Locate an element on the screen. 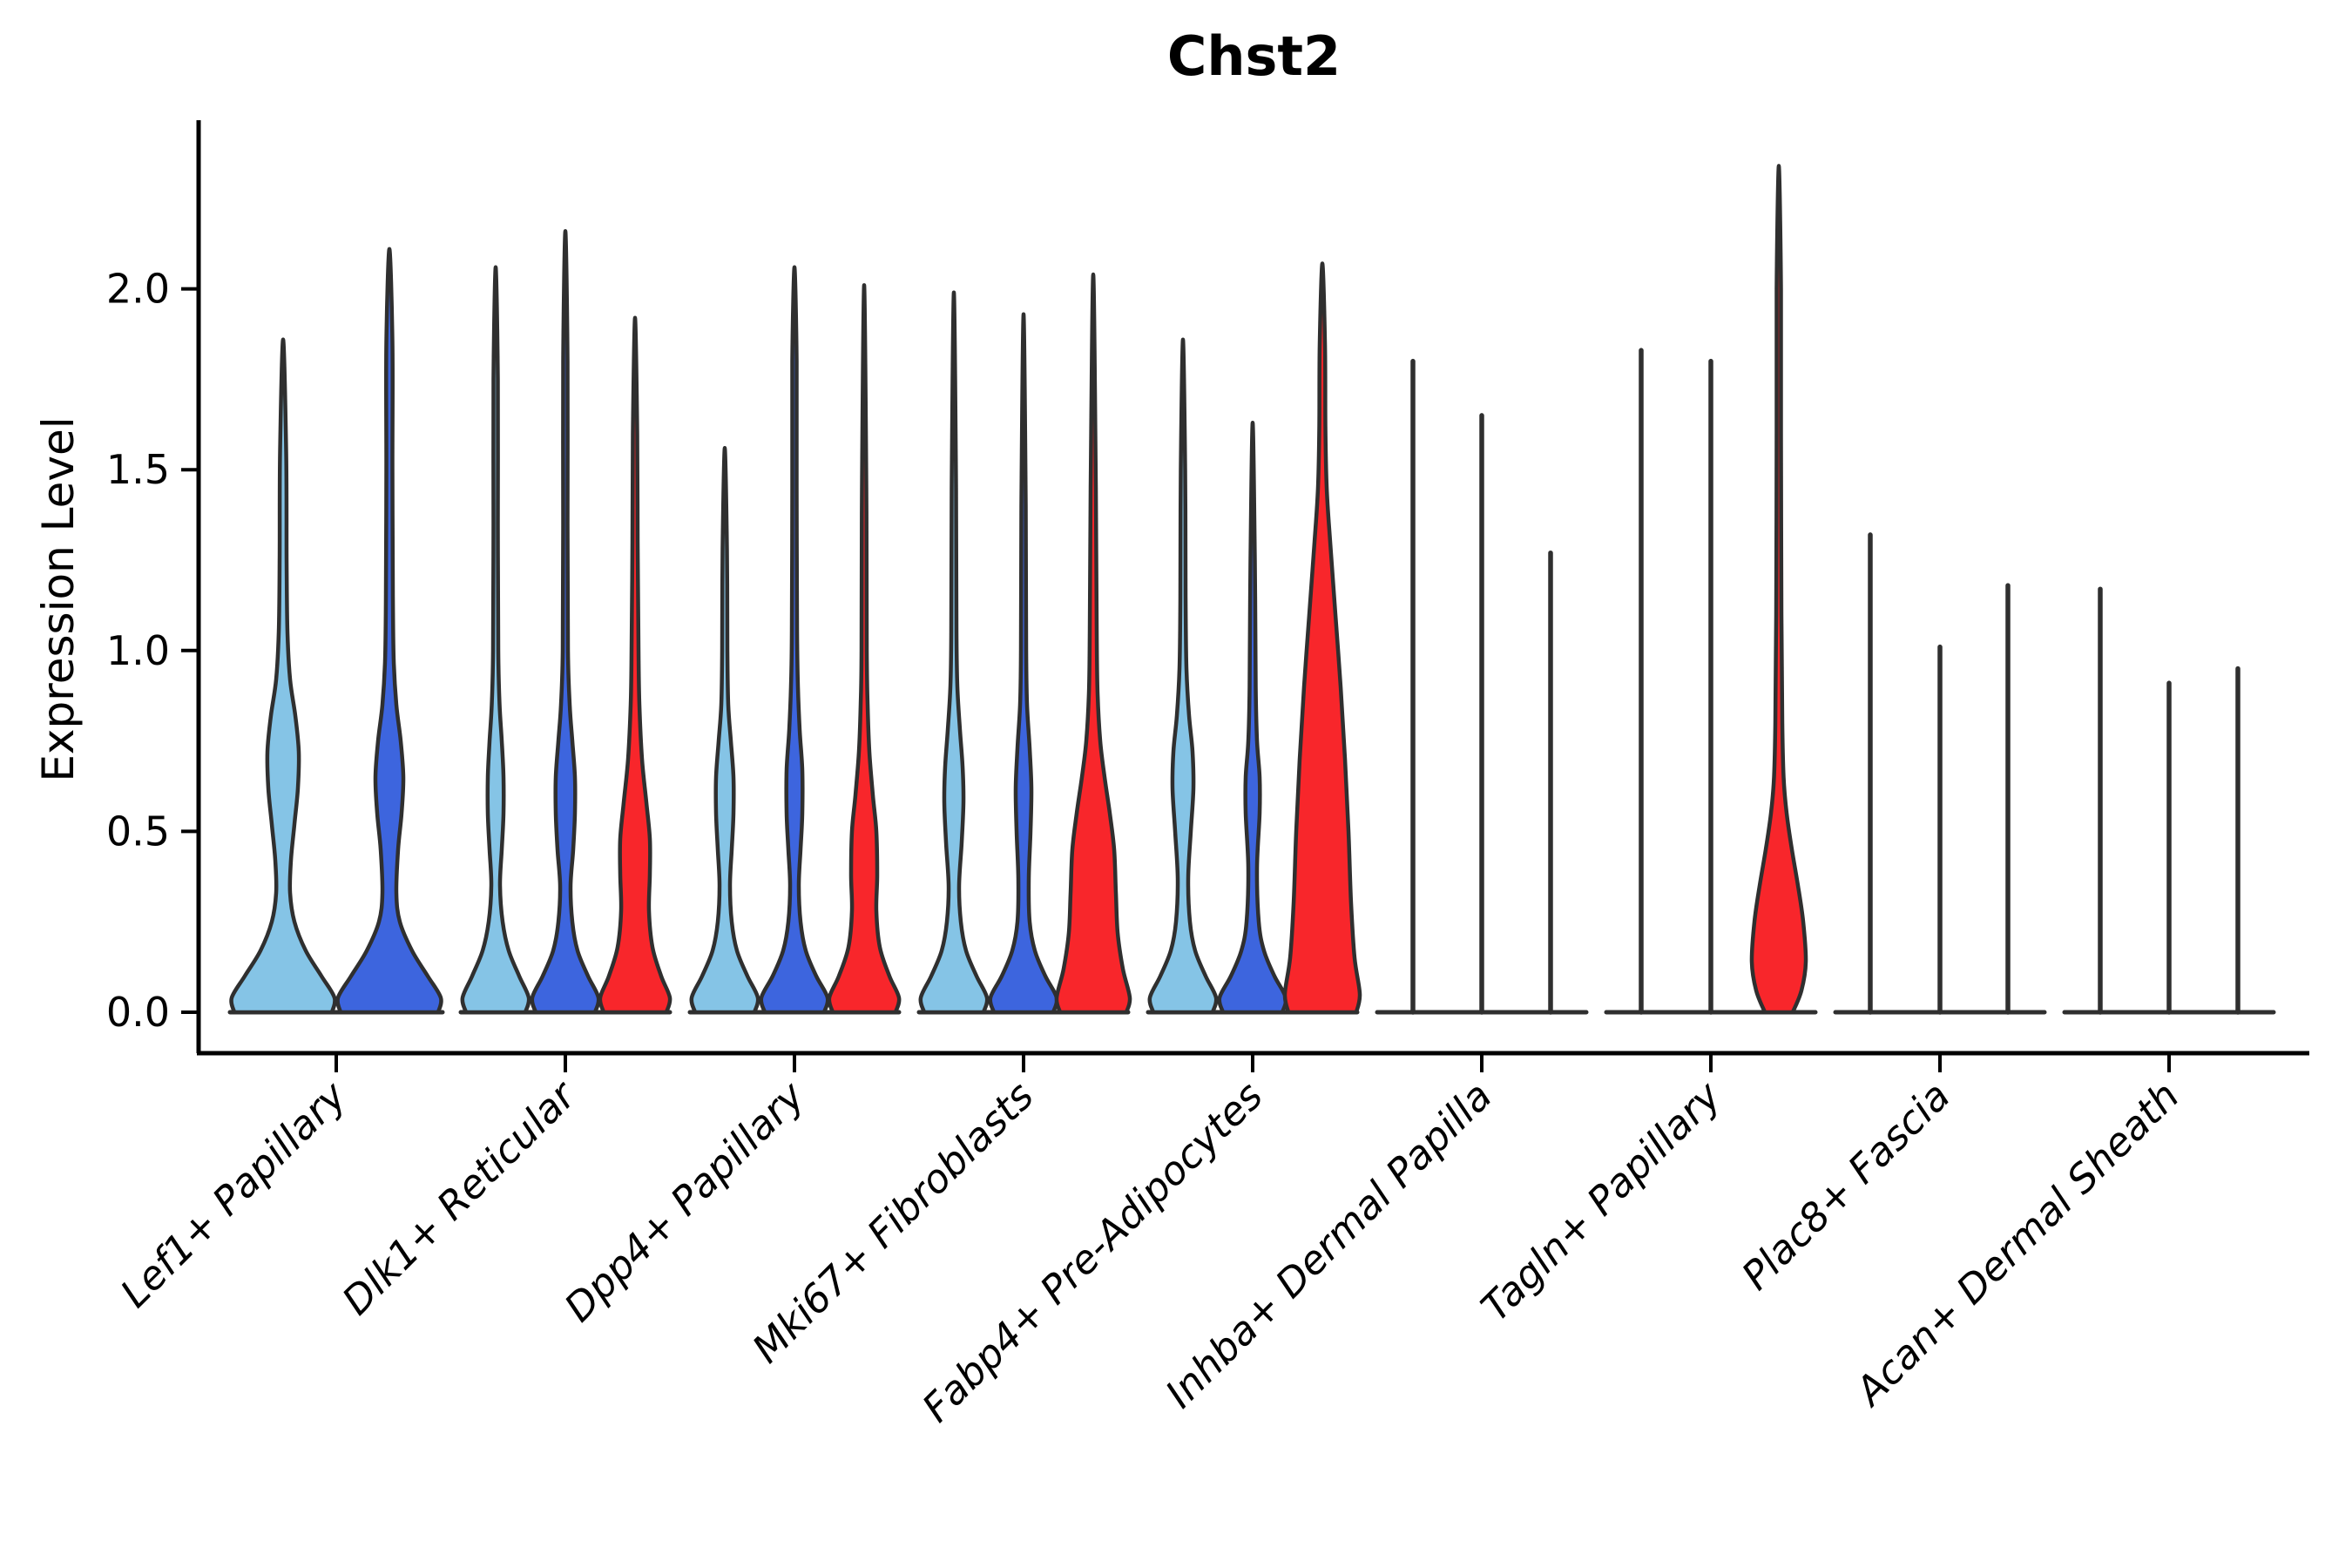 The width and height of the screenshot is (2352, 1568). y-tick-label: 1.5 is located at coordinates (138, 470).